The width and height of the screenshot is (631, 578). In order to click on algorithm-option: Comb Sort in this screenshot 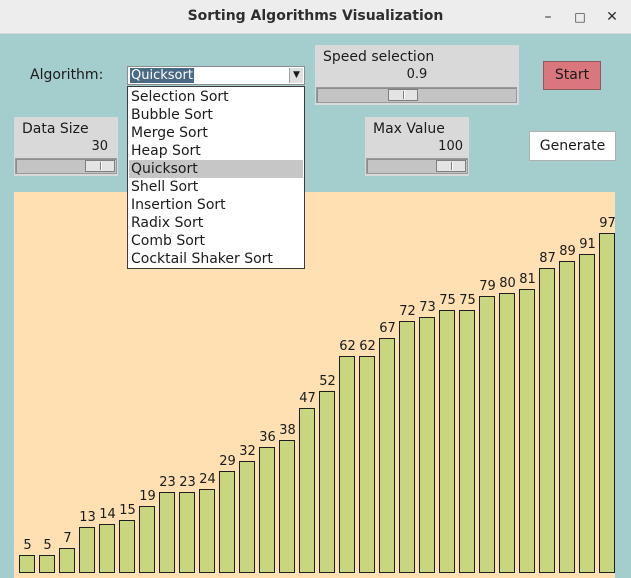, I will do `click(168, 241)`.